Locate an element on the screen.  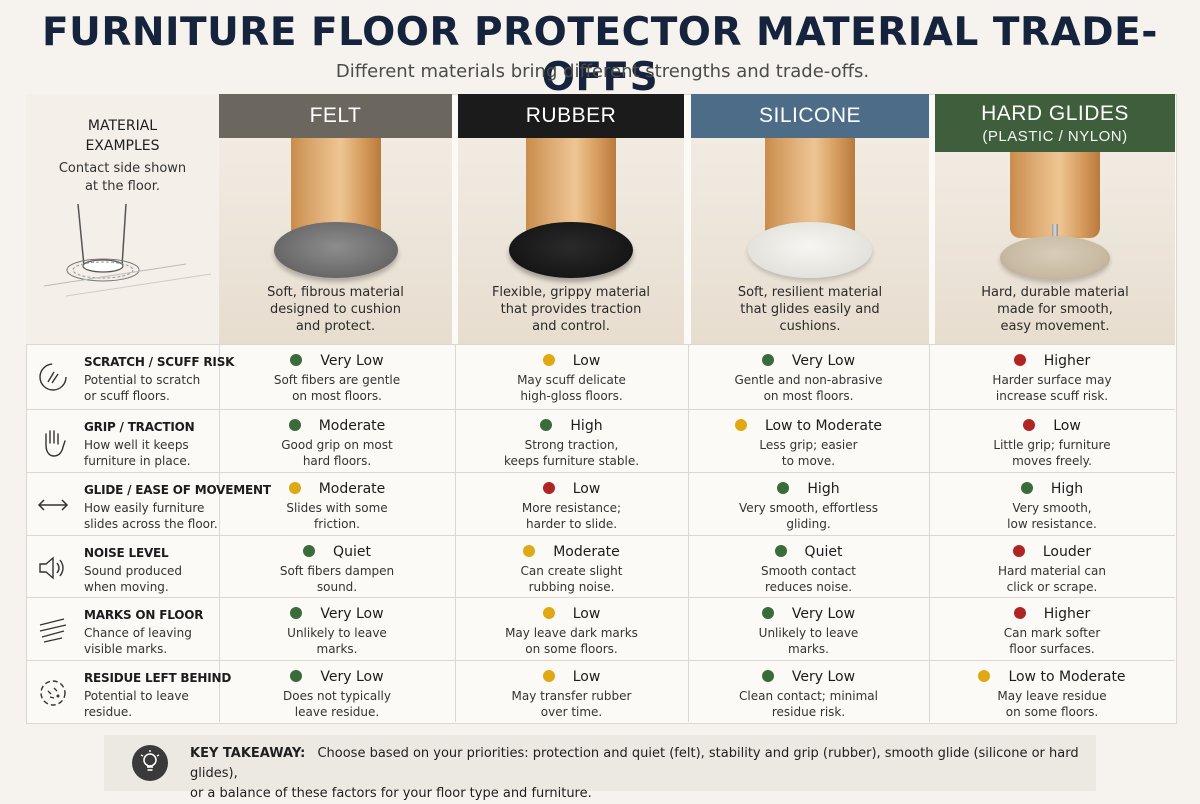
rating-note: Very smooth, low resistance. is located at coordinates (1052, 516).